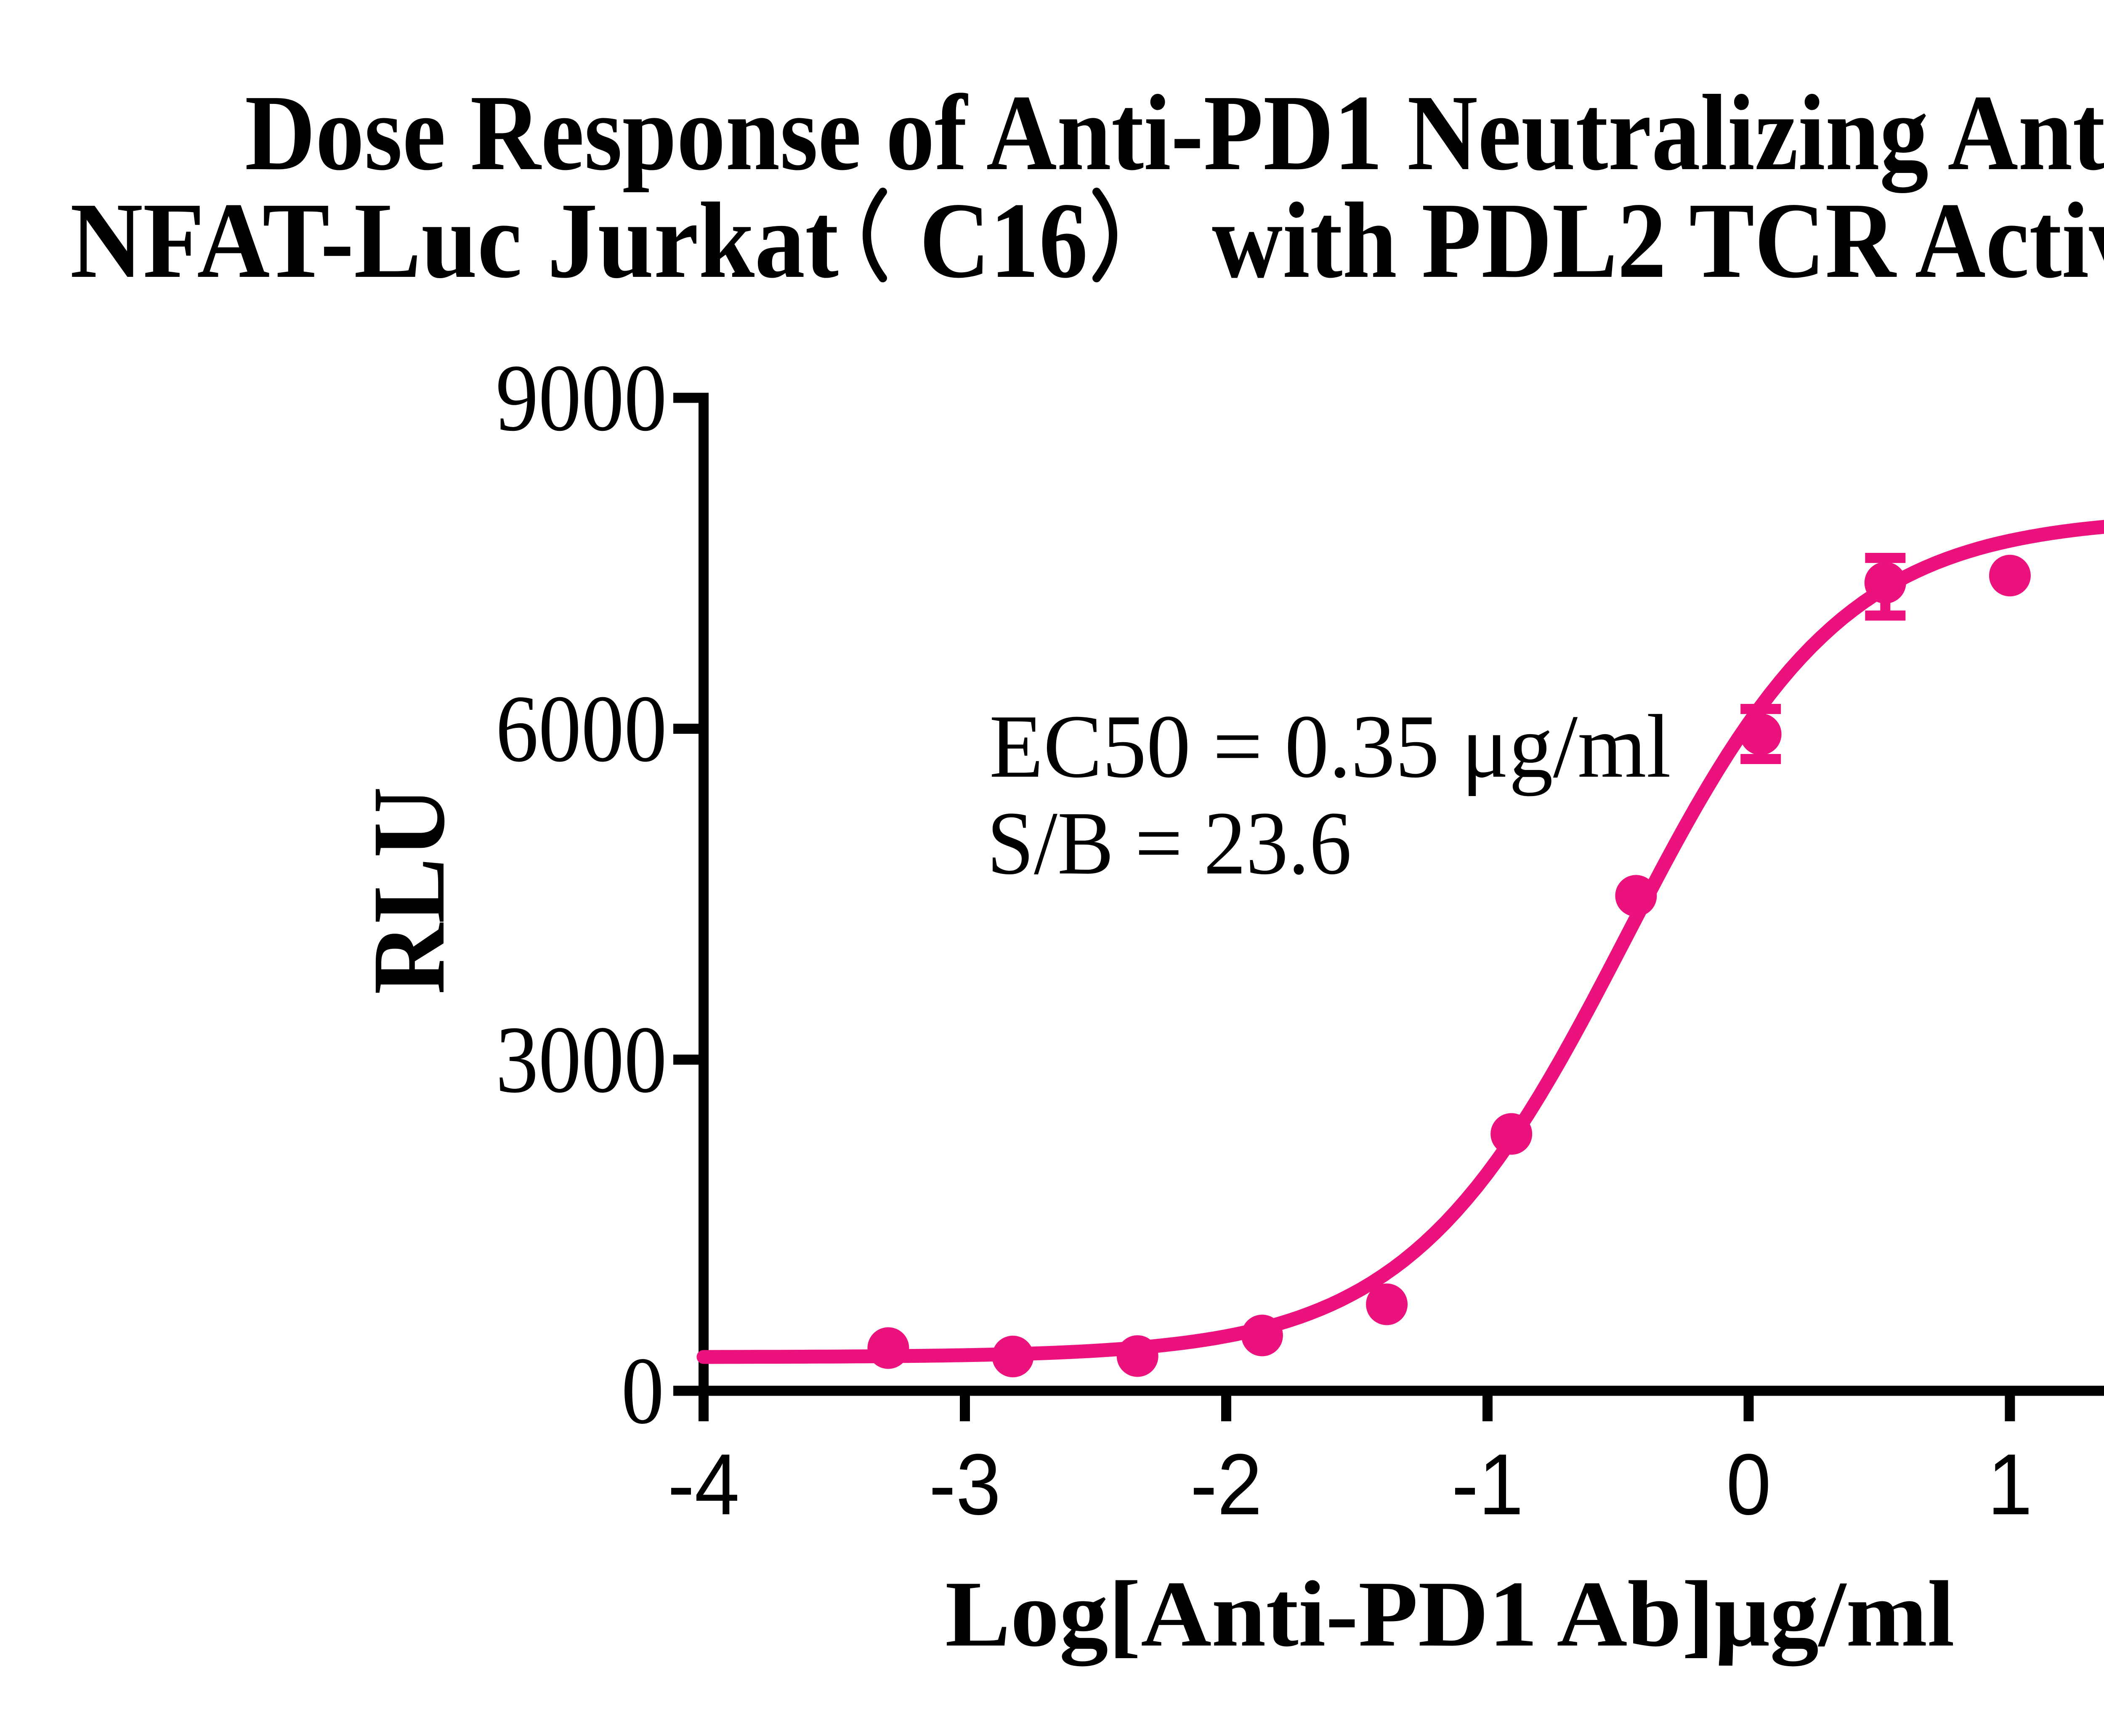 This screenshot has width=2104, height=1736. I want to click on svg-text: 6000, so click(581, 729).